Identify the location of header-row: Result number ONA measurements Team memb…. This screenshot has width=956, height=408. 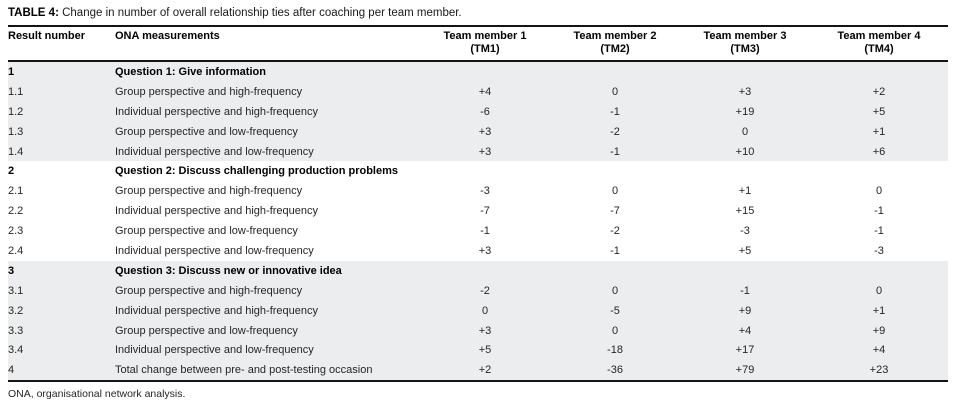
(478, 44).